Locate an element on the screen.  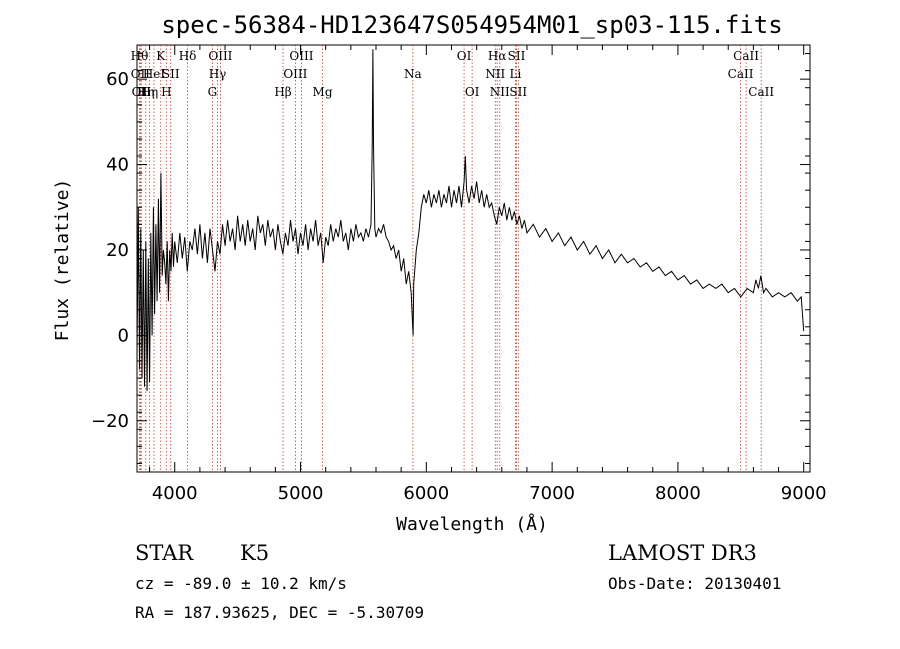
y-tick-label-4: 60 is located at coordinates (117, 79).